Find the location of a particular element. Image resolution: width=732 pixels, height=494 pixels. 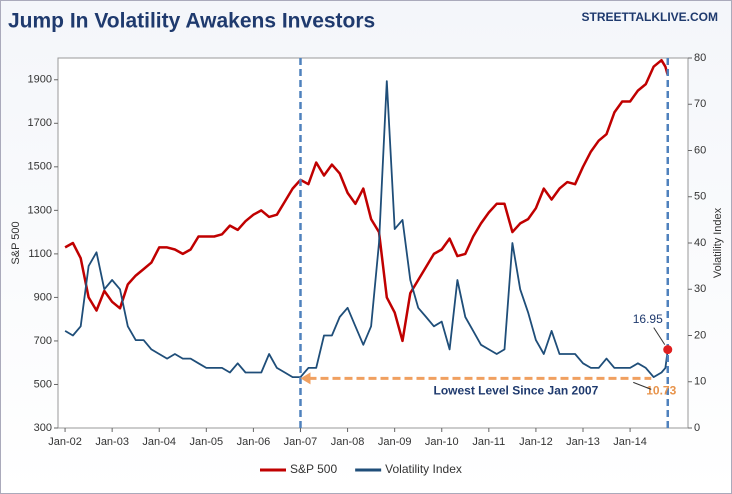

y2-tick-label: 60 is located at coordinates (700, 150).